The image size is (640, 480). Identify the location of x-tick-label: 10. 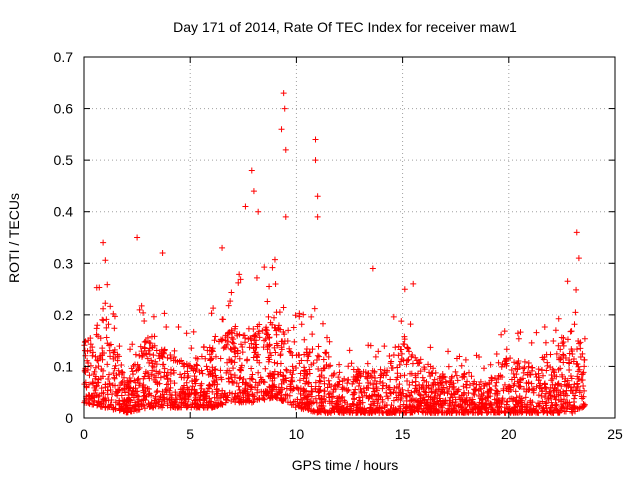
(297, 434).